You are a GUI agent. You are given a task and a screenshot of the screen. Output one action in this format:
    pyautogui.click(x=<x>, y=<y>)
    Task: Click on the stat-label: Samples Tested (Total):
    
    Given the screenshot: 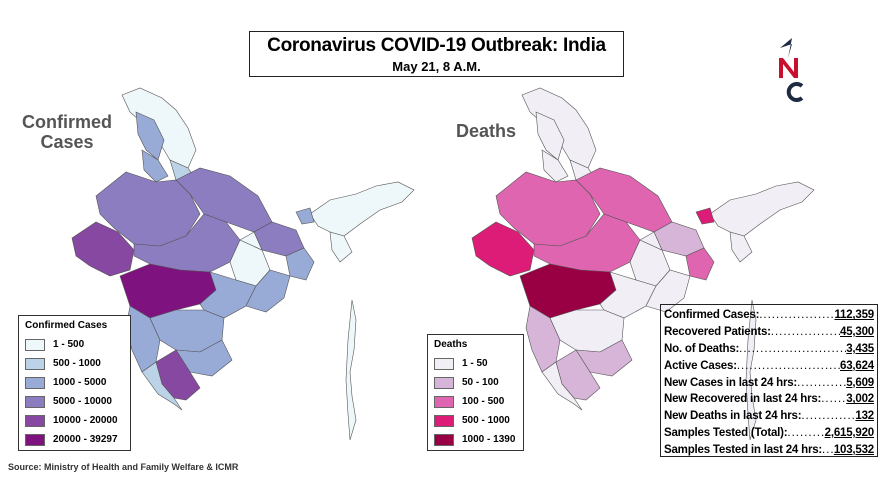 What is the action you would take?
    pyautogui.click(x=726, y=432)
    